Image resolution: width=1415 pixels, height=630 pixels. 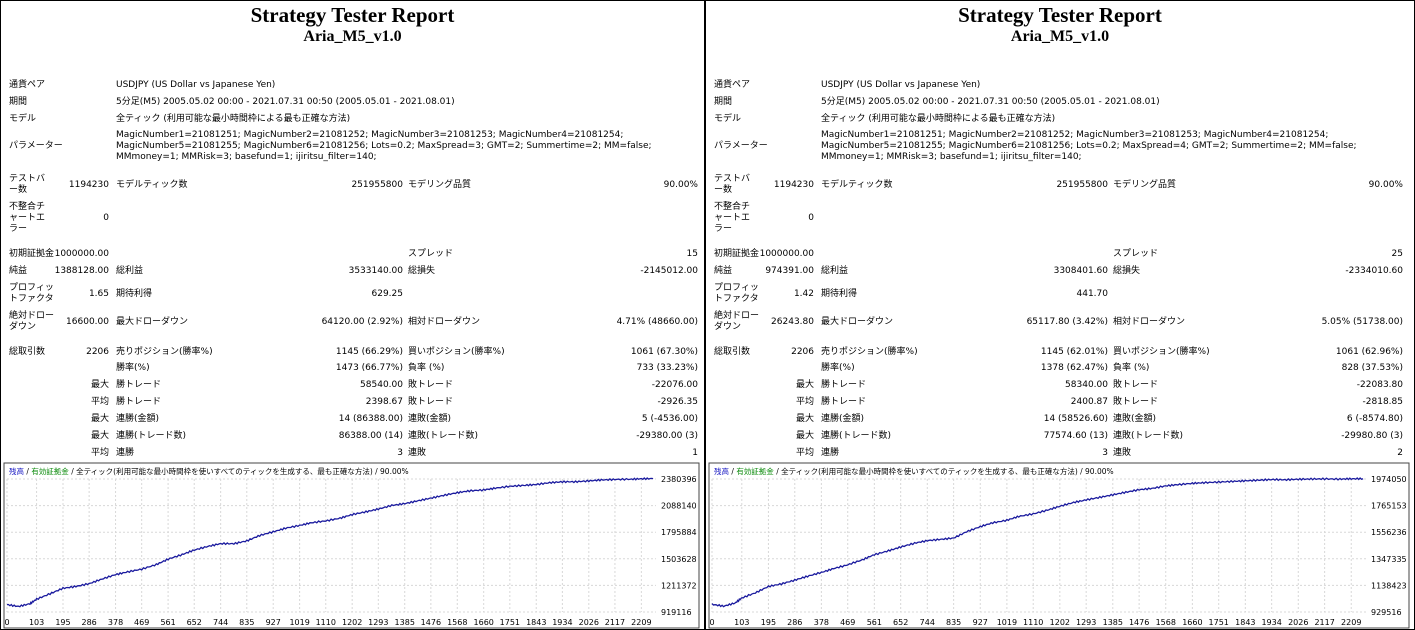 What do you see at coordinates (1372, 436) in the screenshot?
I see `value-cons-losses-count: -29980.80 (3)` at bounding box center [1372, 436].